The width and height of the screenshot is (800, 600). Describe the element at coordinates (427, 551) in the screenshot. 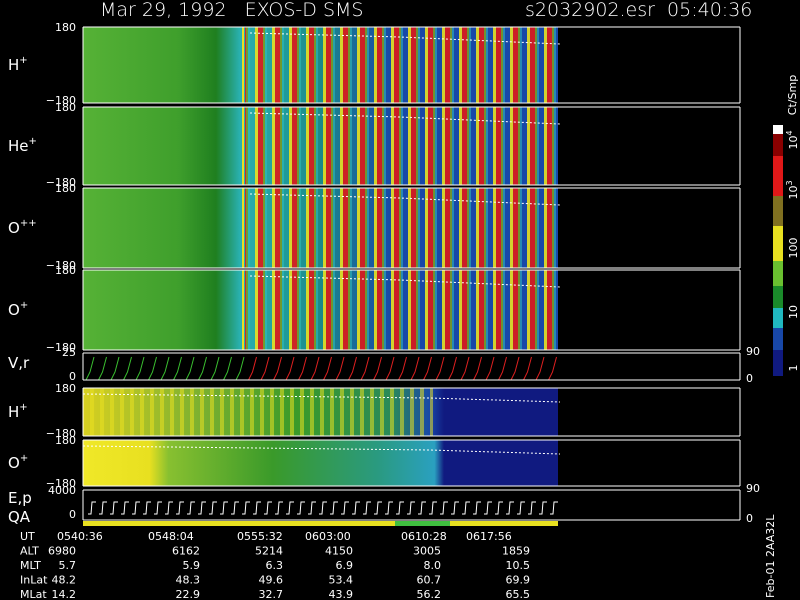

I see `cell: 3005` at that location.